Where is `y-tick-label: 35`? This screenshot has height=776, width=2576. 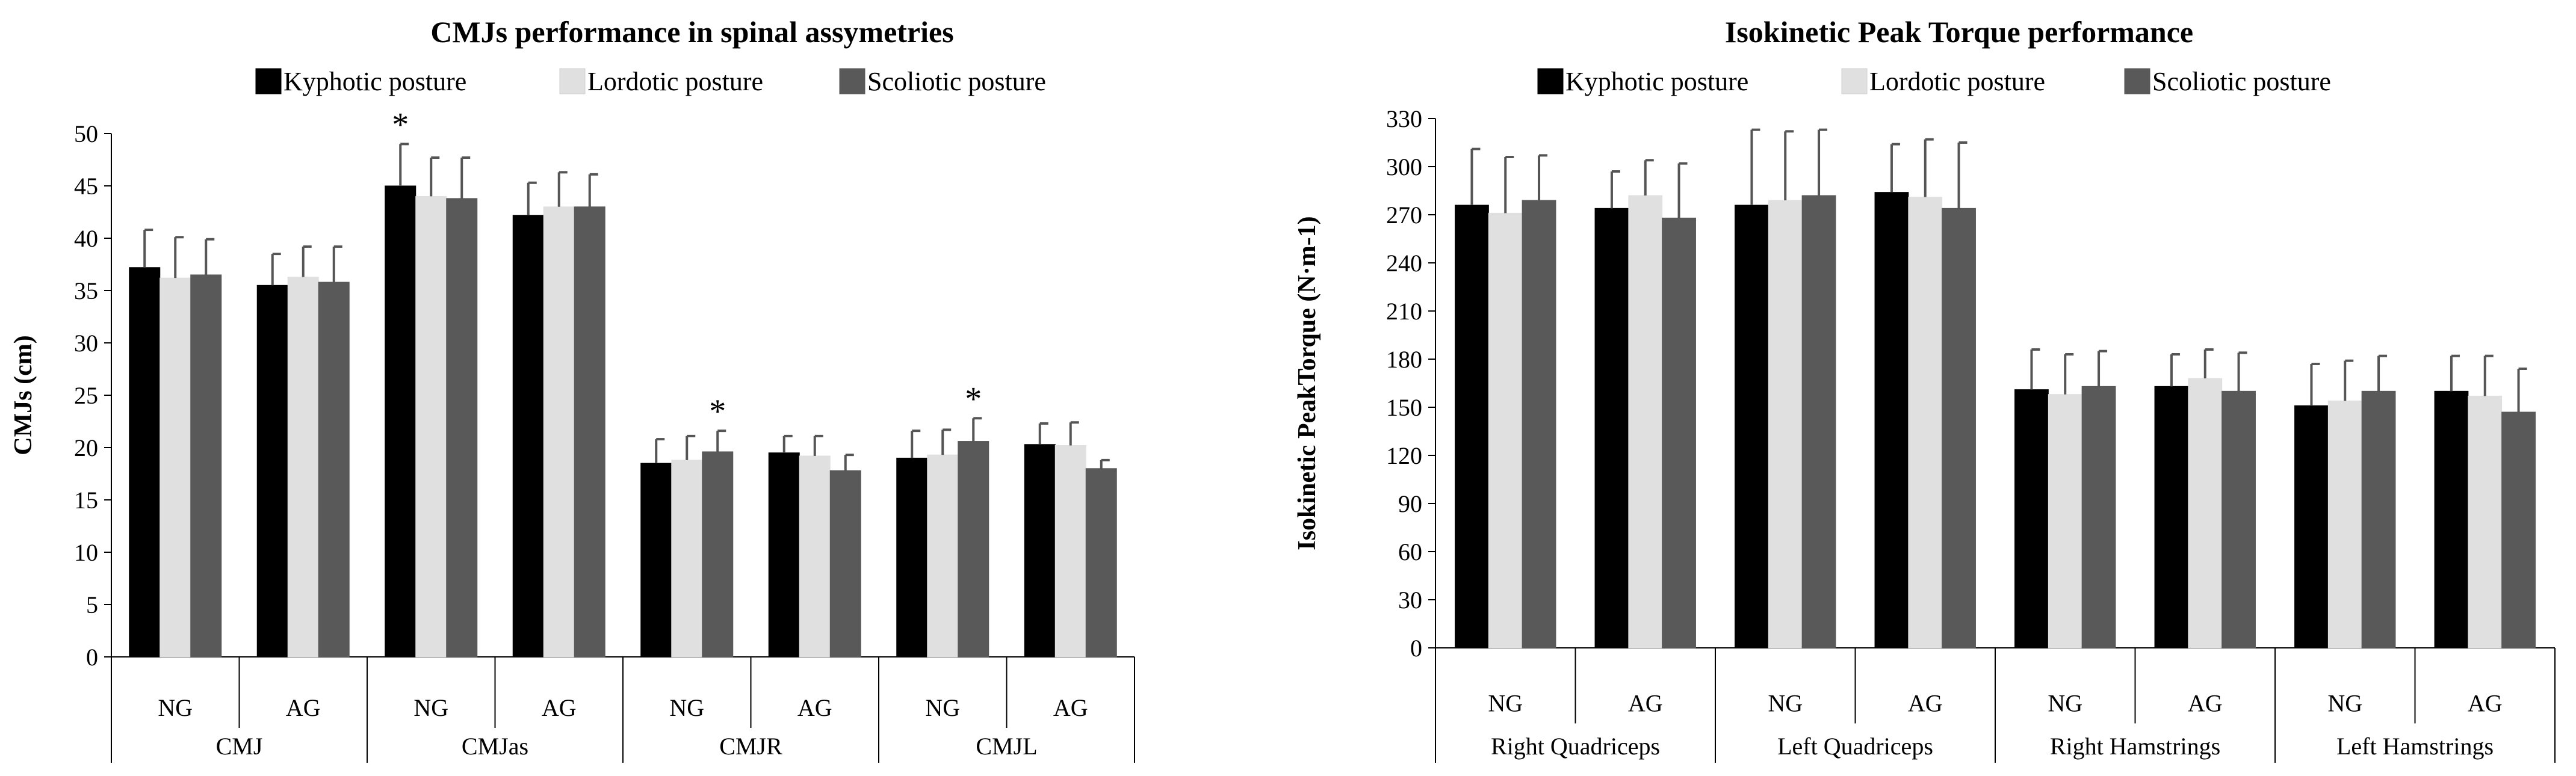
y-tick-label: 35 is located at coordinates (86, 291).